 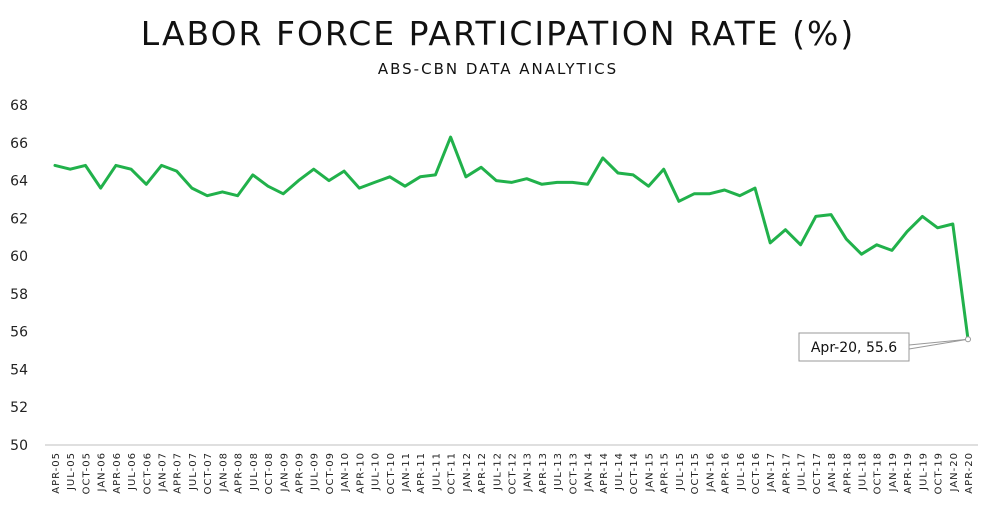 I want to click on x-tick-label: OCT-07, so click(x=208, y=473).